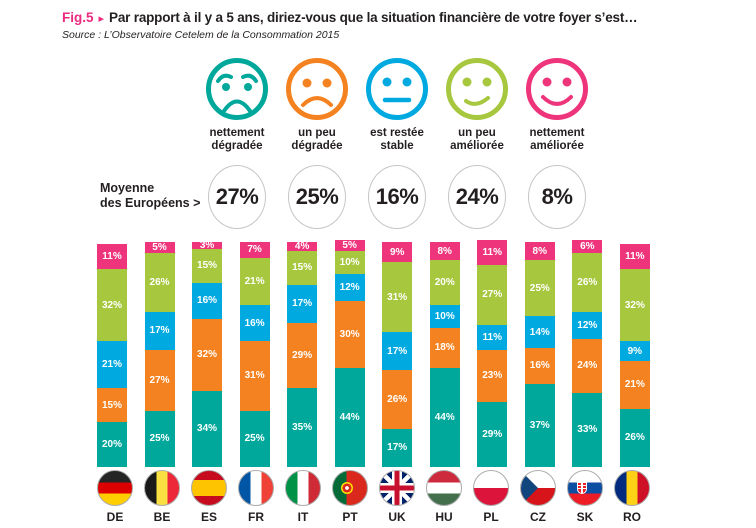  Describe the element at coordinates (397, 447) in the screenshot. I see `segment-UK-much-worse: 17%` at that location.